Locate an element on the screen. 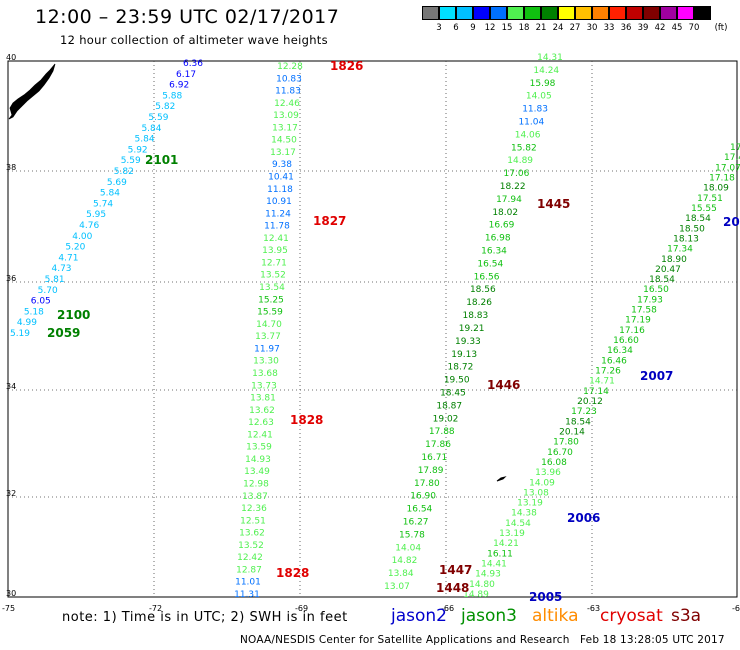  swh-value: 16.11 is located at coordinates (500, 554).